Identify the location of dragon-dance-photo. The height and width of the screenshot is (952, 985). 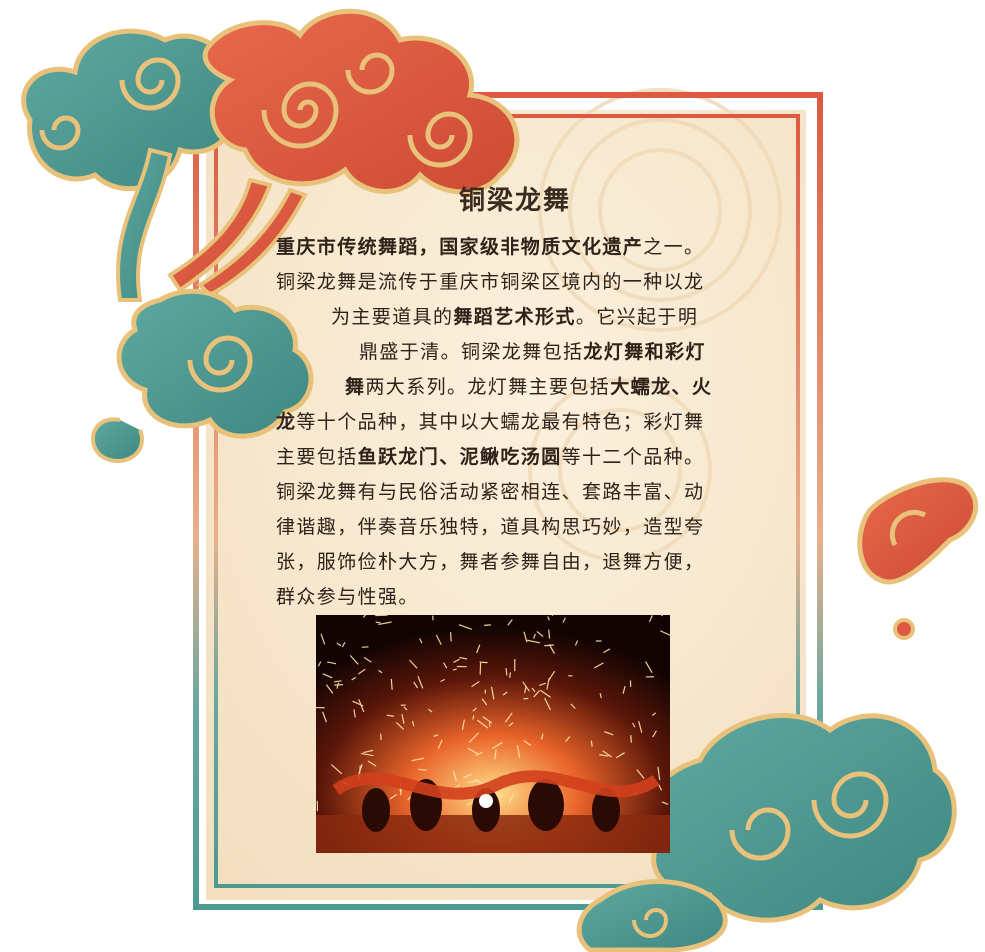
(493, 734).